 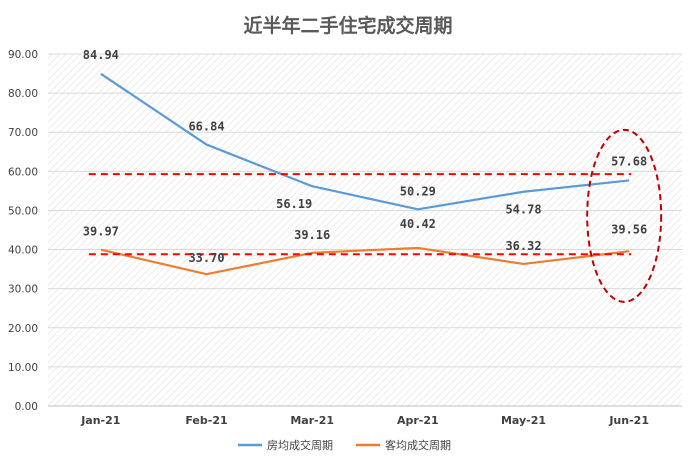 I want to click on data-label: 40.42, so click(x=418, y=224).